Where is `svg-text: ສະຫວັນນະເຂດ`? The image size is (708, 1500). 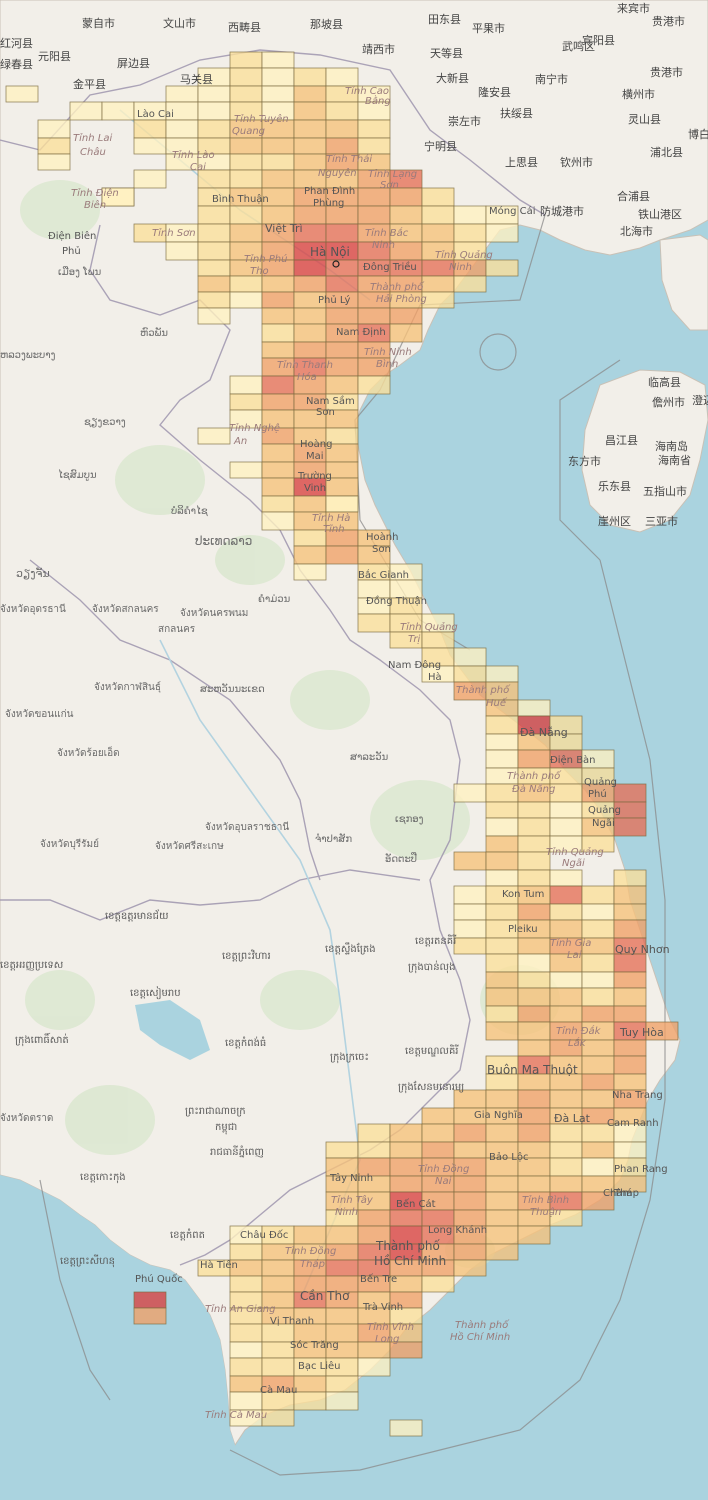 svg-text: ສະຫວັນນະເຂດ is located at coordinates (232, 688).